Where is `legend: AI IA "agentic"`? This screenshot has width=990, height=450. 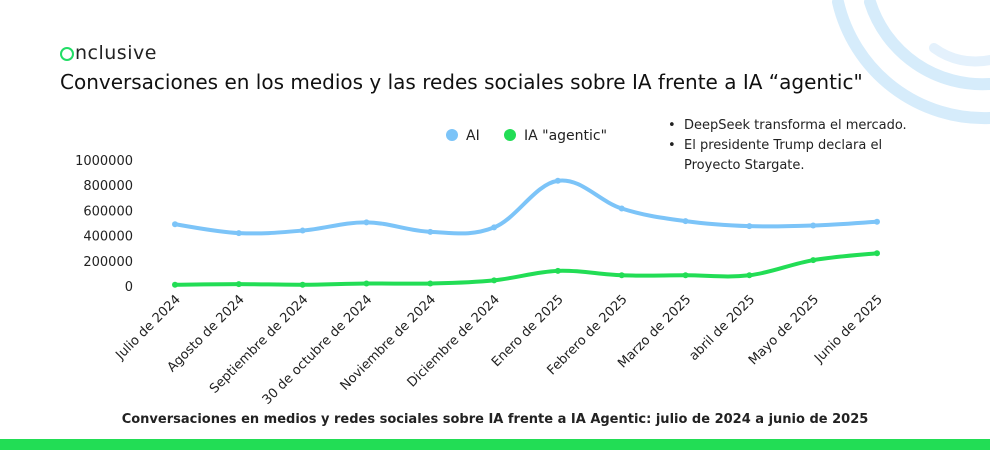
legend: AI IA "agentic" is located at coordinates (526, 136).